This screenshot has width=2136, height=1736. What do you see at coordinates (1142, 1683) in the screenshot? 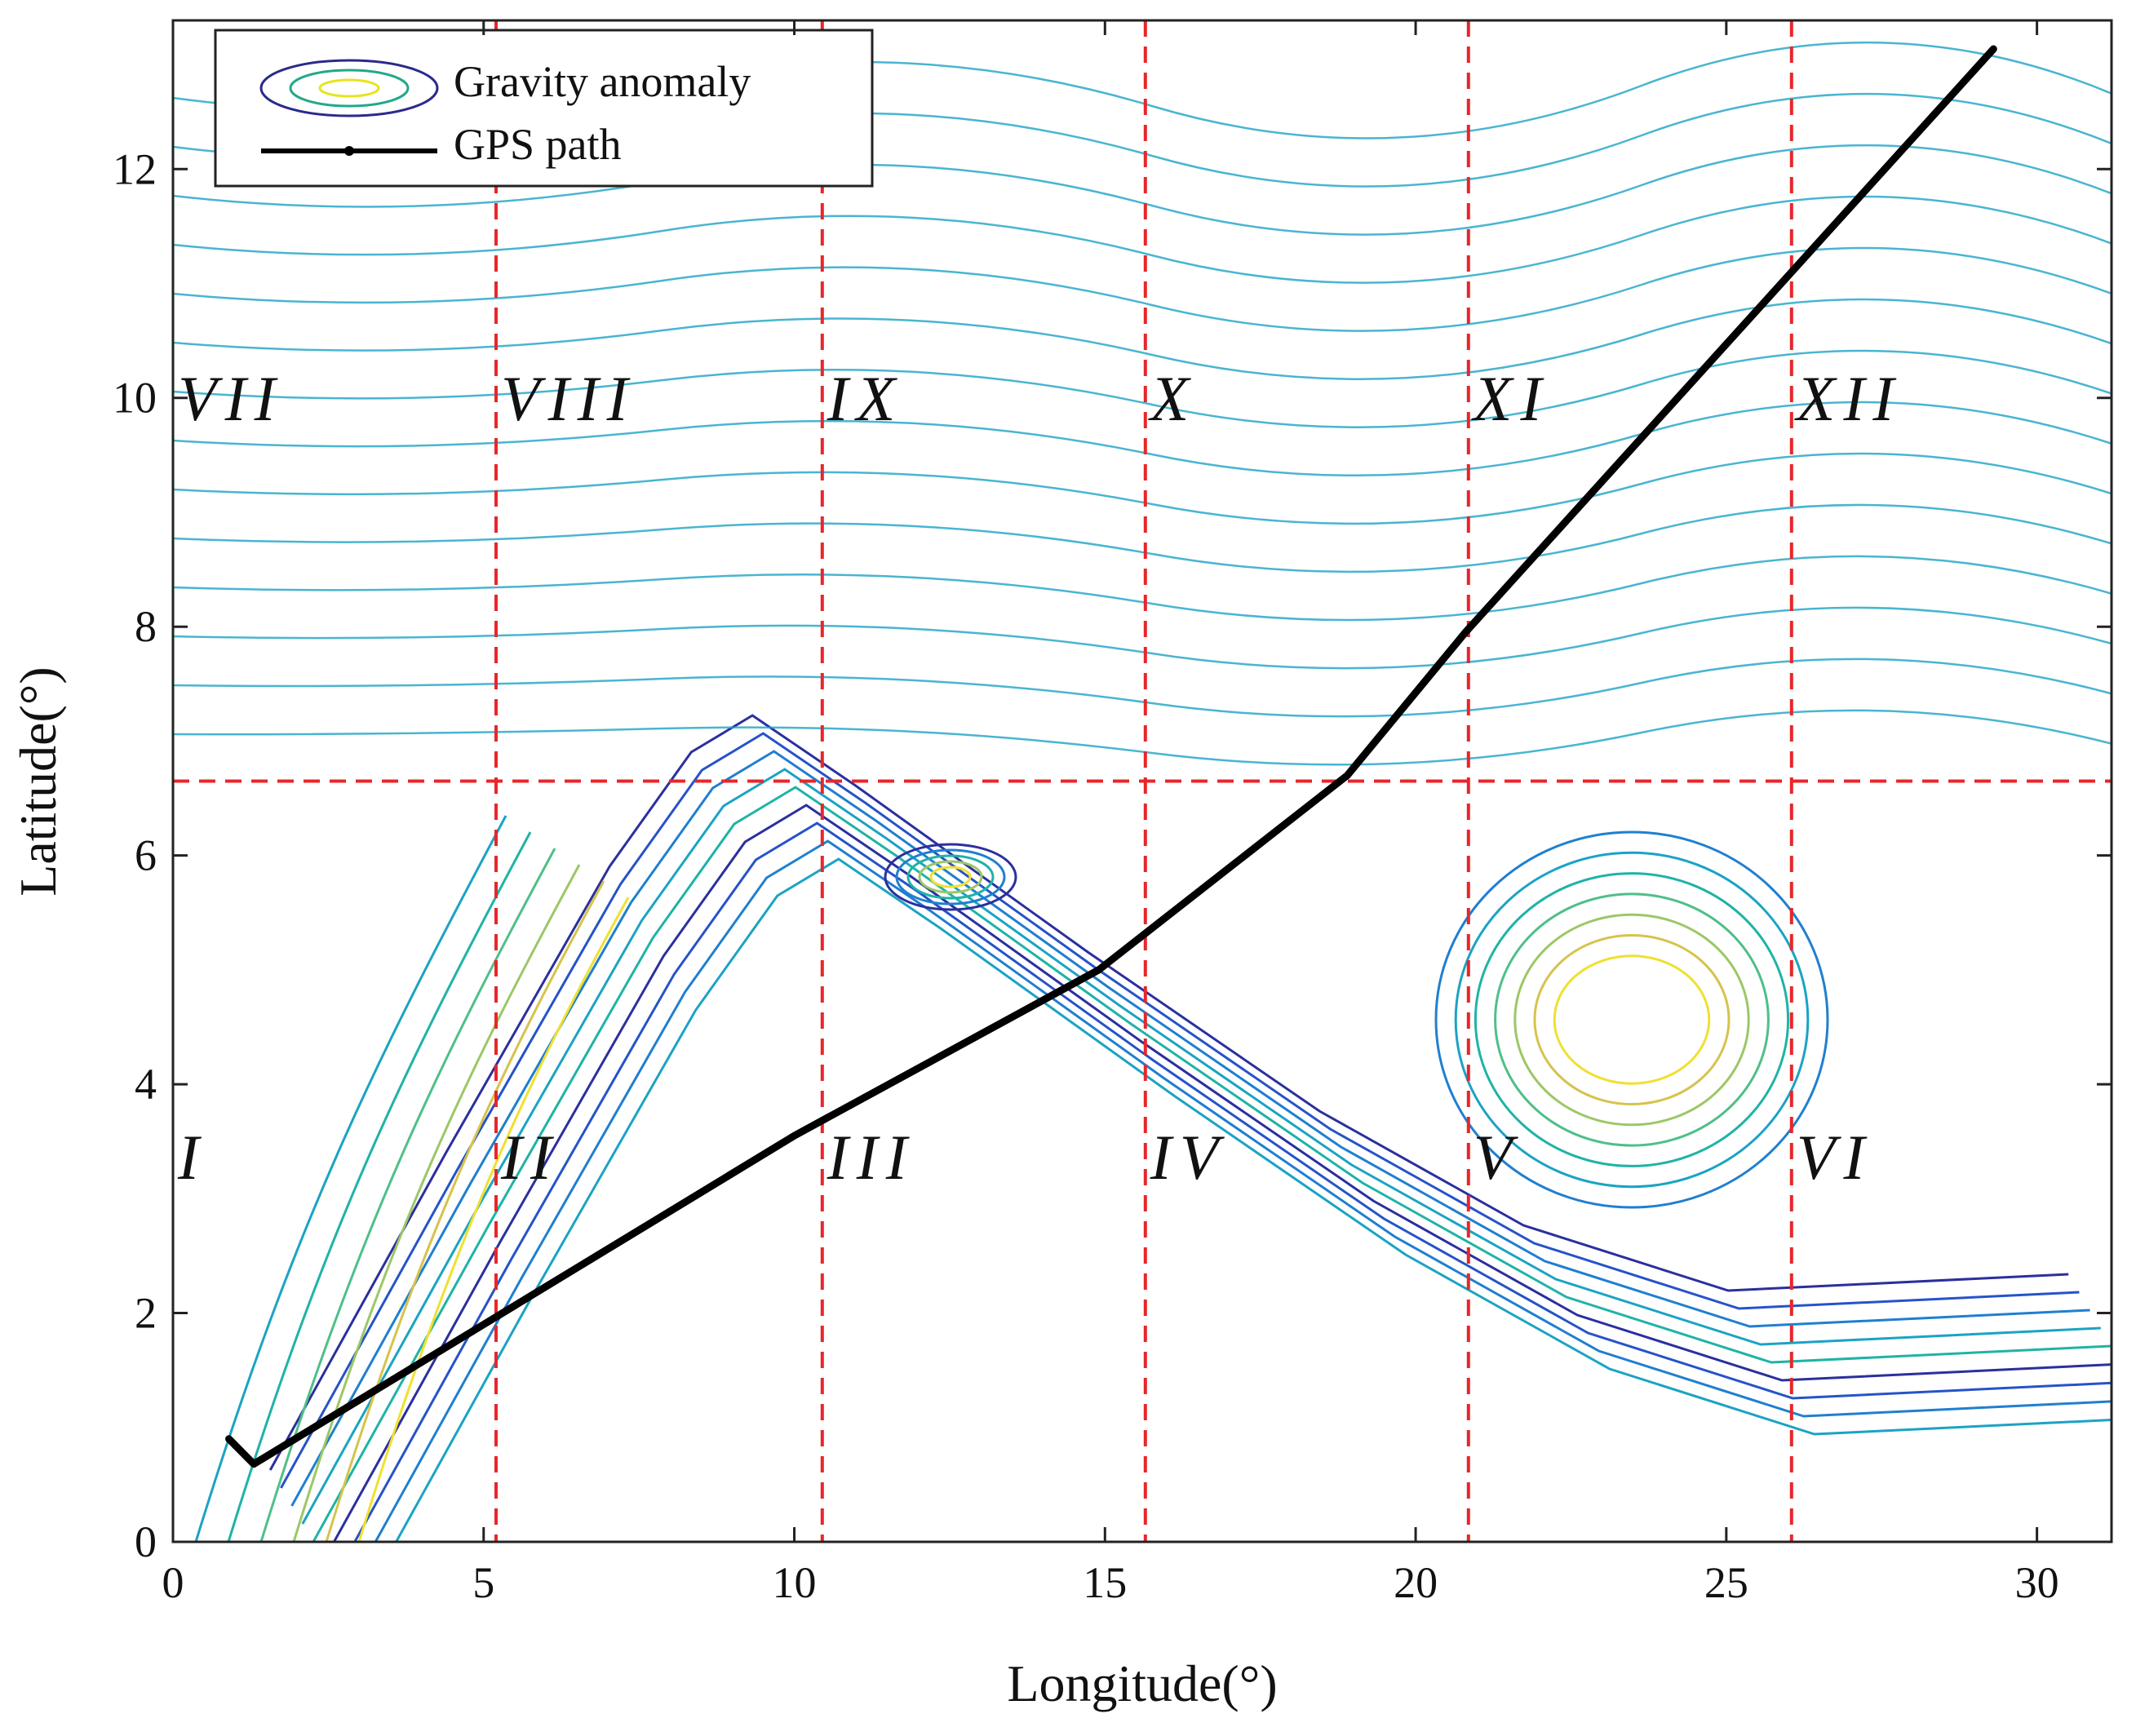
I see `x-axis-label: Longitude(°)` at bounding box center [1142, 1683].